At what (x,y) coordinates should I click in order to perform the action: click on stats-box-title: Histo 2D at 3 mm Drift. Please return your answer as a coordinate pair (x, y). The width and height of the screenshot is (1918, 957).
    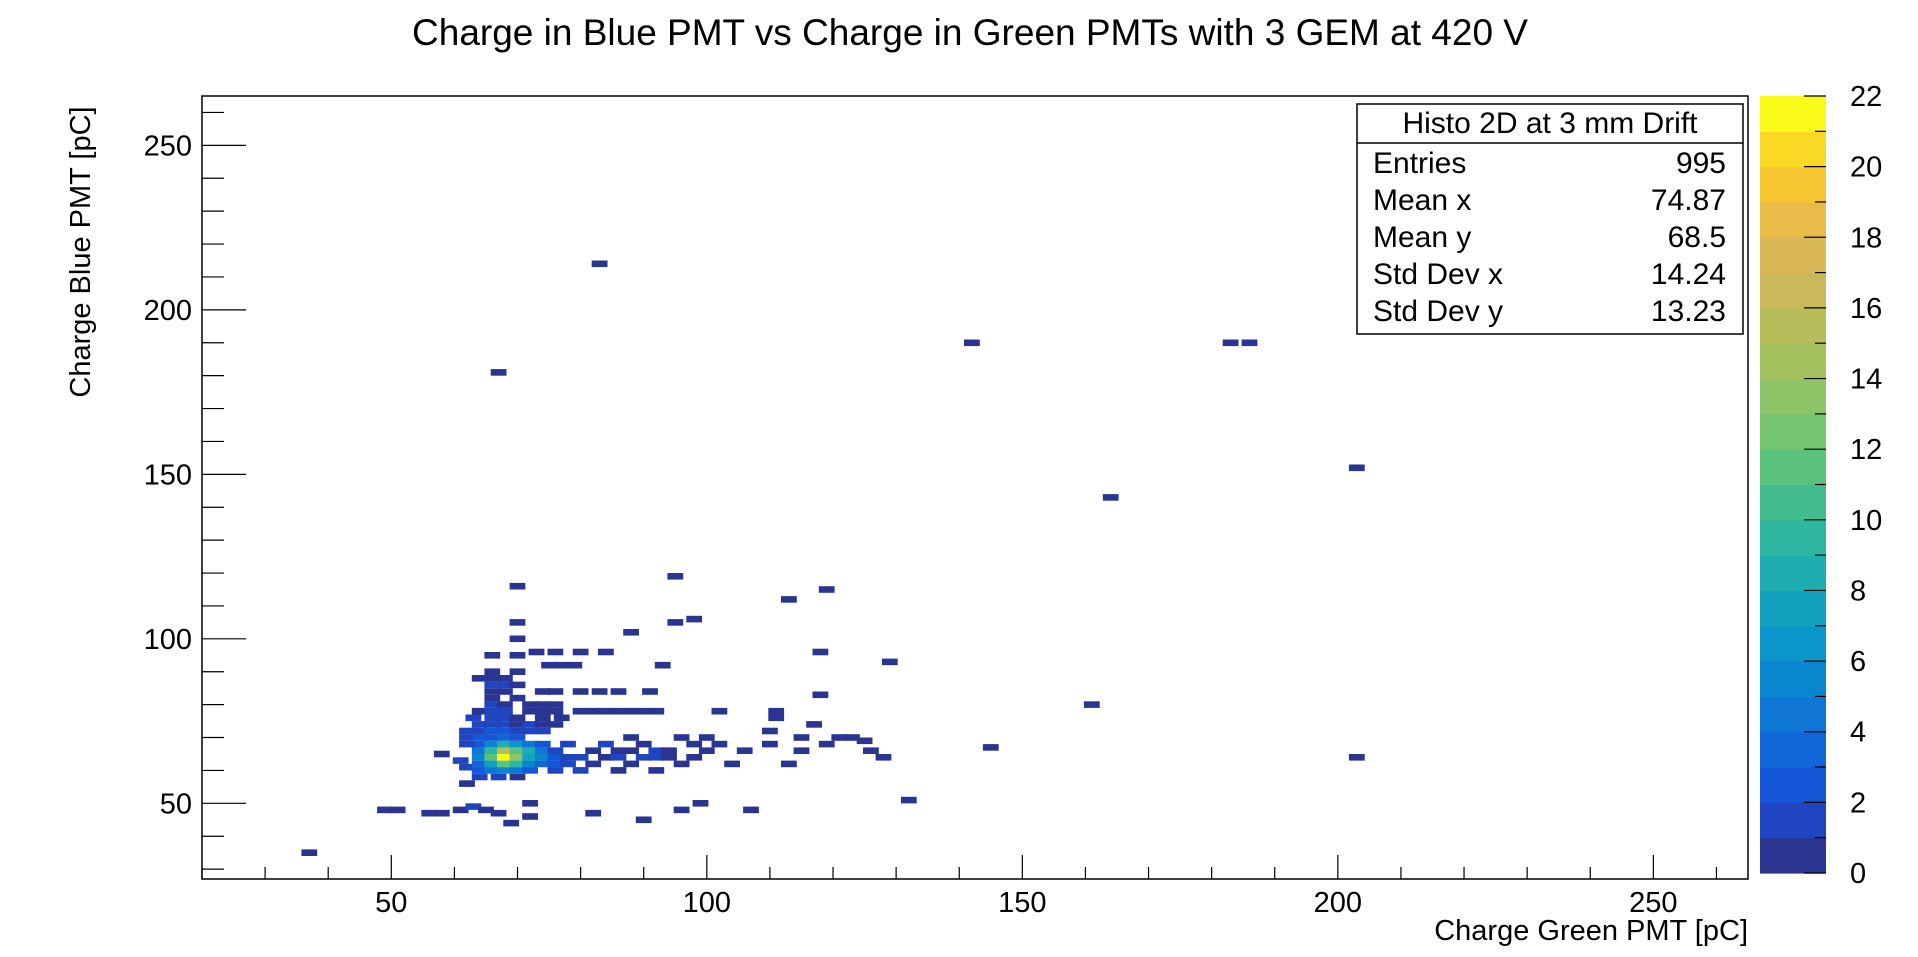
    Looking at the image, I should click on (1550, 123).